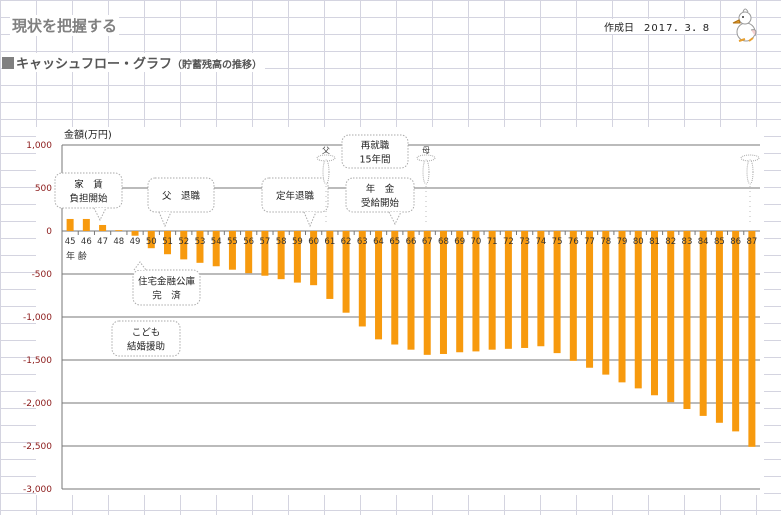  What do you see at coordinates (37, 361) in the screenshot?
I see `y-tick-label: -1,500` at bounding box center [37, 361].